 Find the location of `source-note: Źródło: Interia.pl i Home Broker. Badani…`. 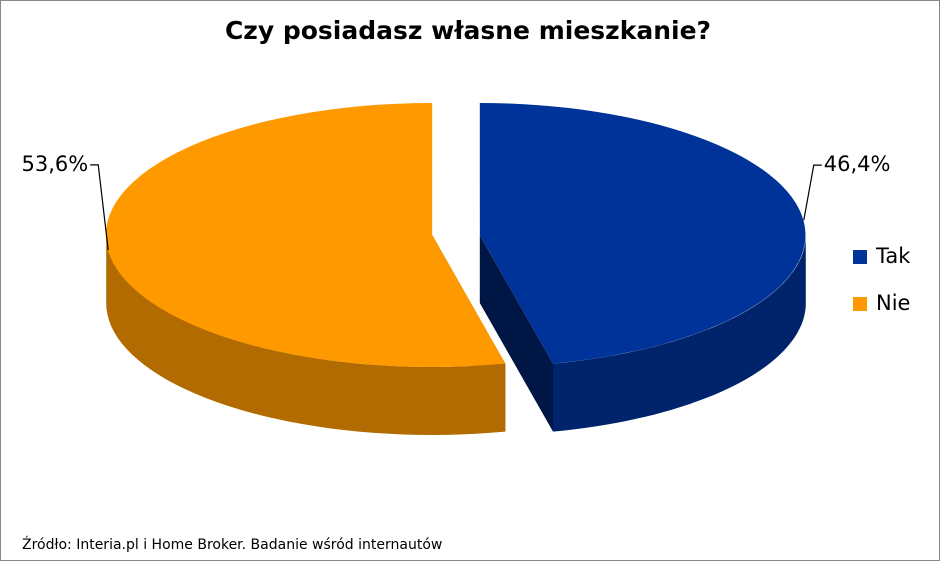

source-note: Źródło: Interia.pl i Home Broker. Badani… is located at coordinates (232, 544).